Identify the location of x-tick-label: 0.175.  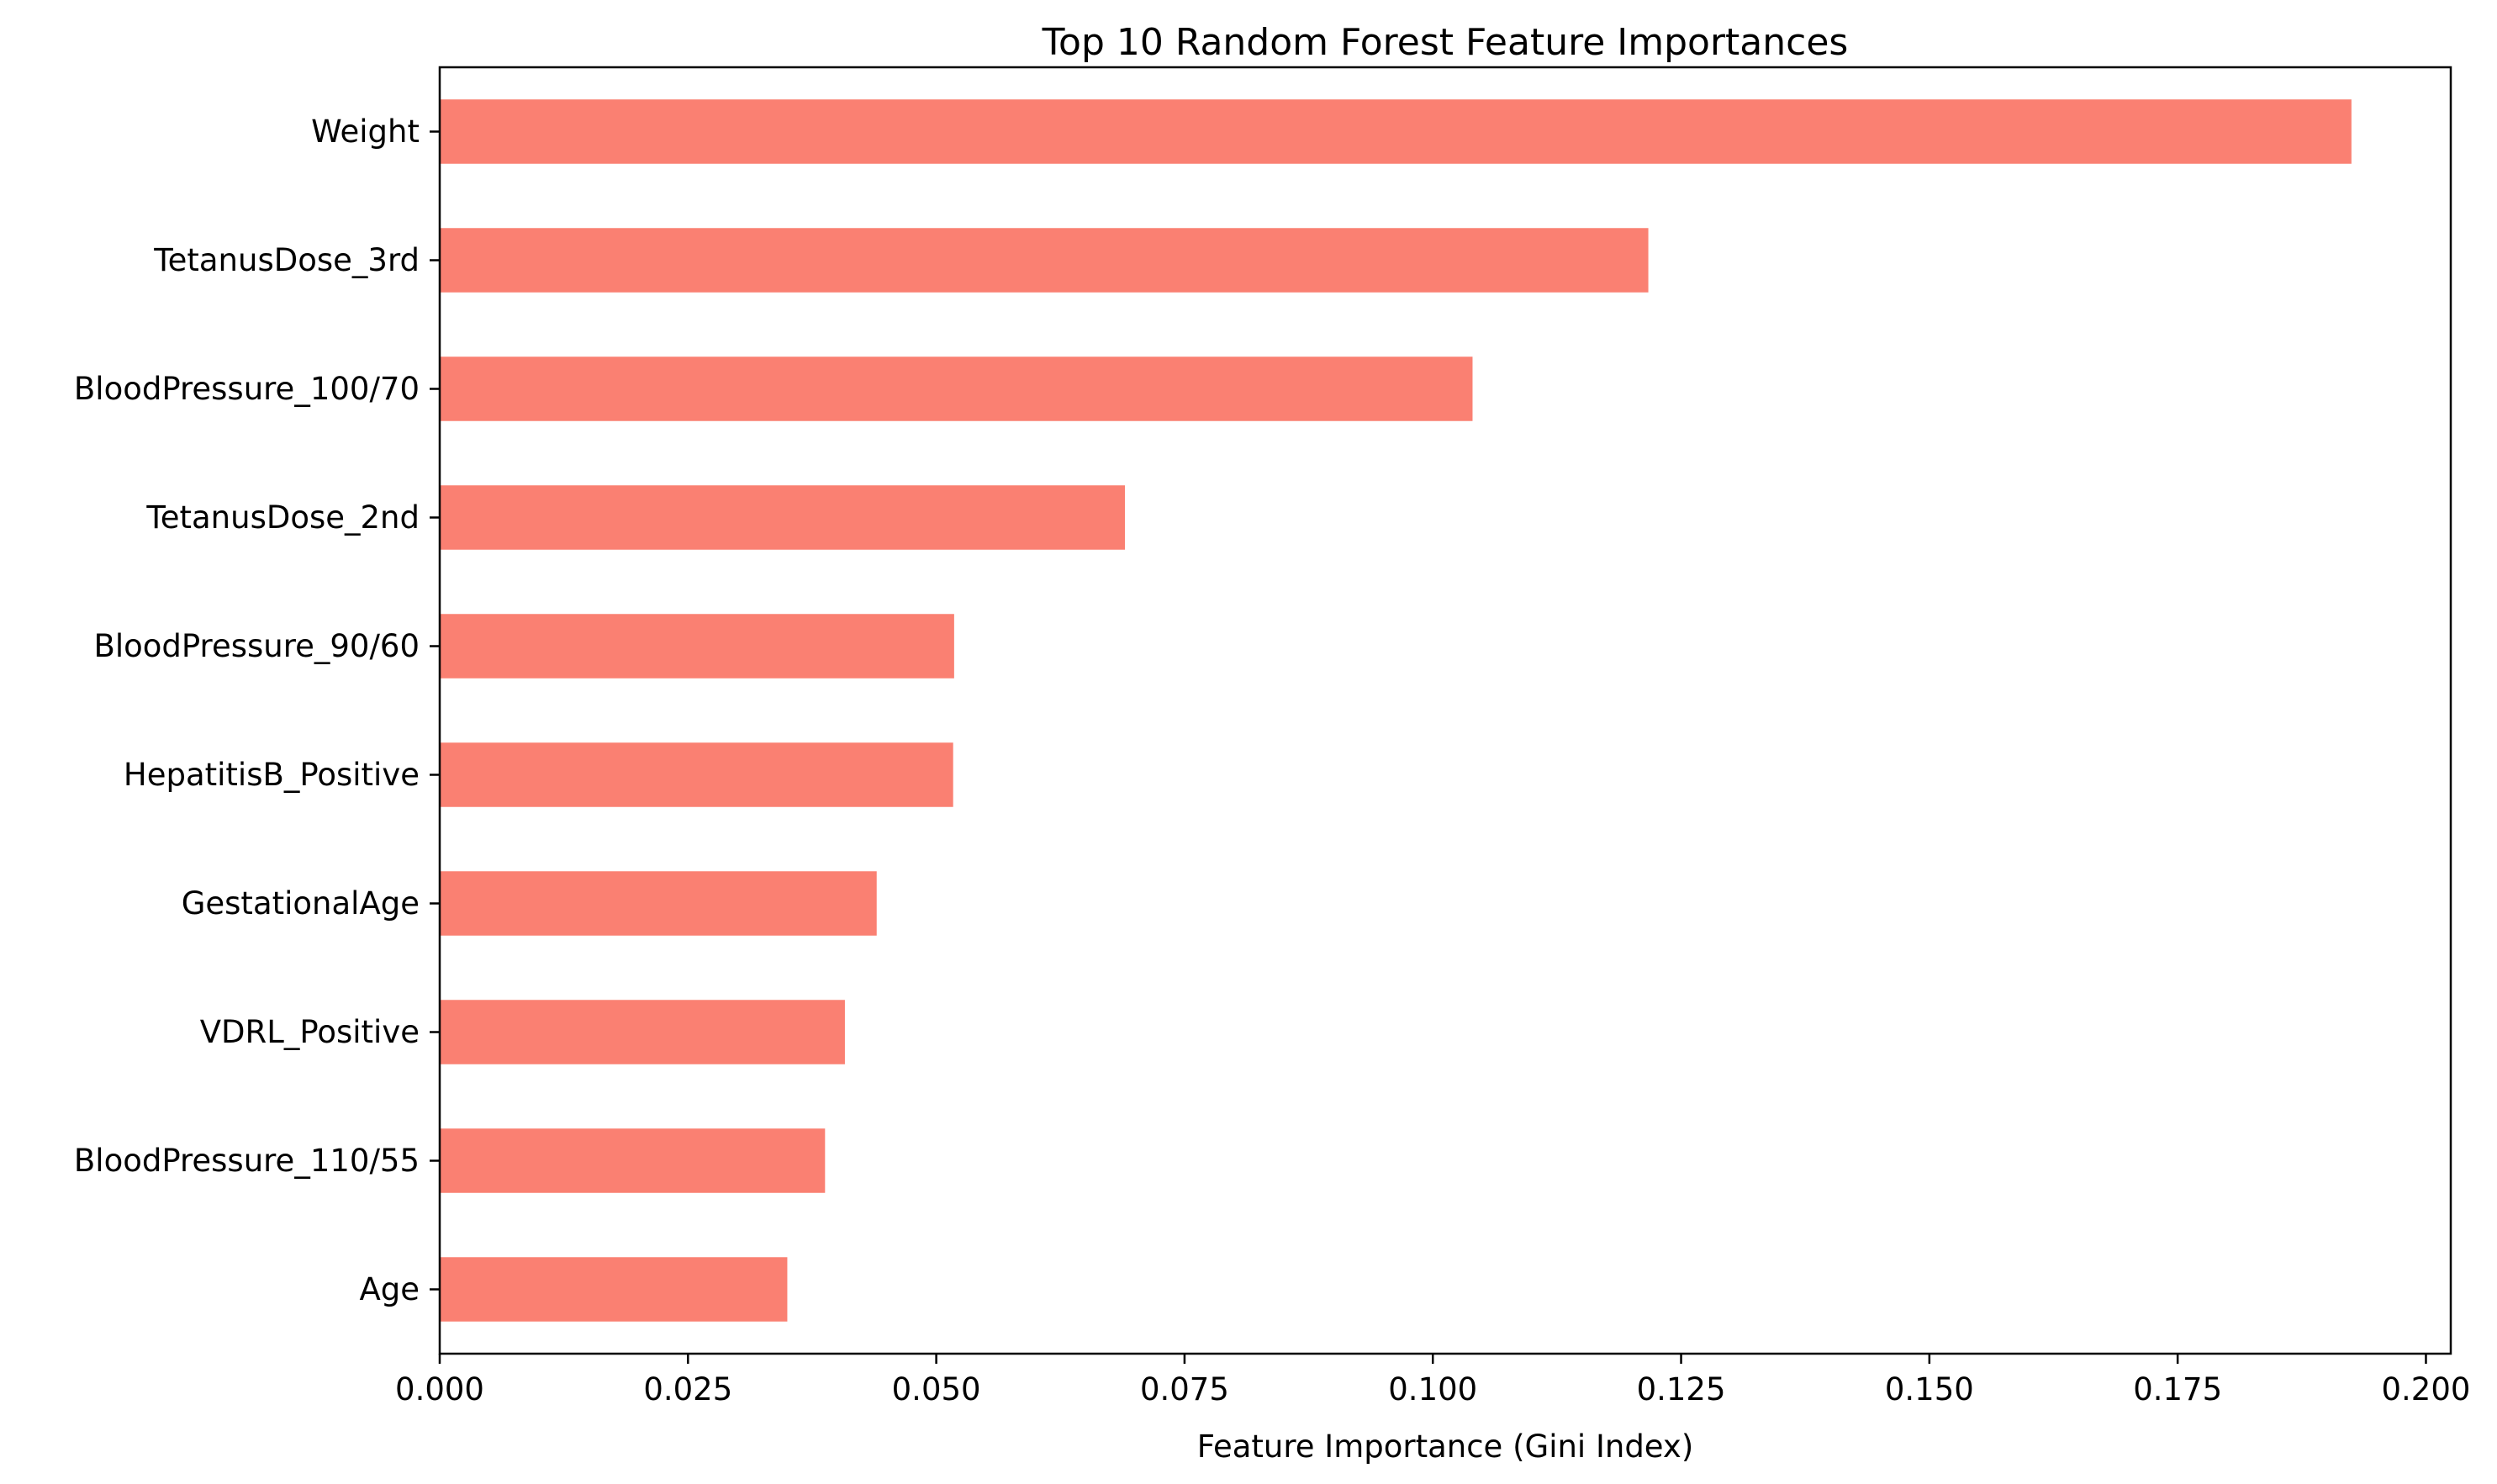
(2177, 1389).